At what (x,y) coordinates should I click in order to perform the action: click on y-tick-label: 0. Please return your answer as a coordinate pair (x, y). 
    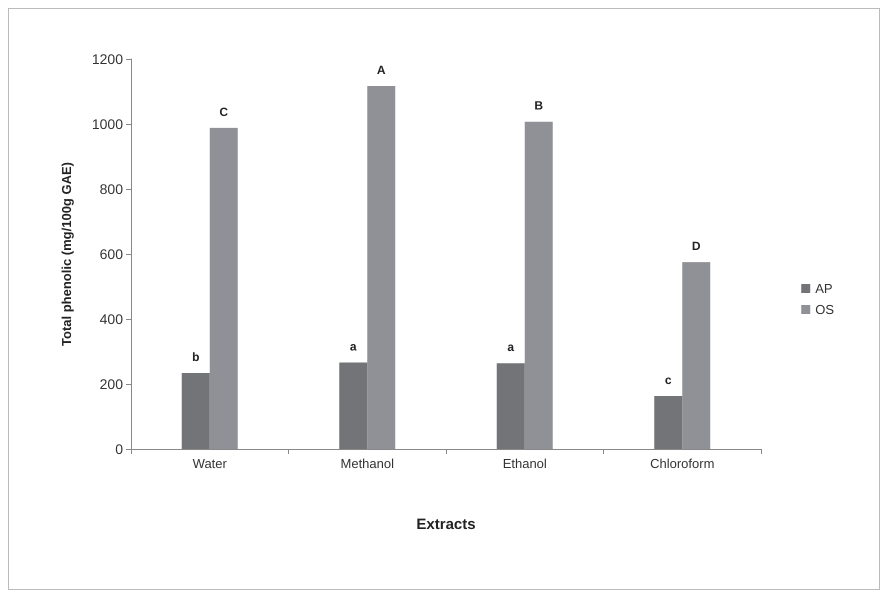
    Looking at the image, I should click on (119, 449).